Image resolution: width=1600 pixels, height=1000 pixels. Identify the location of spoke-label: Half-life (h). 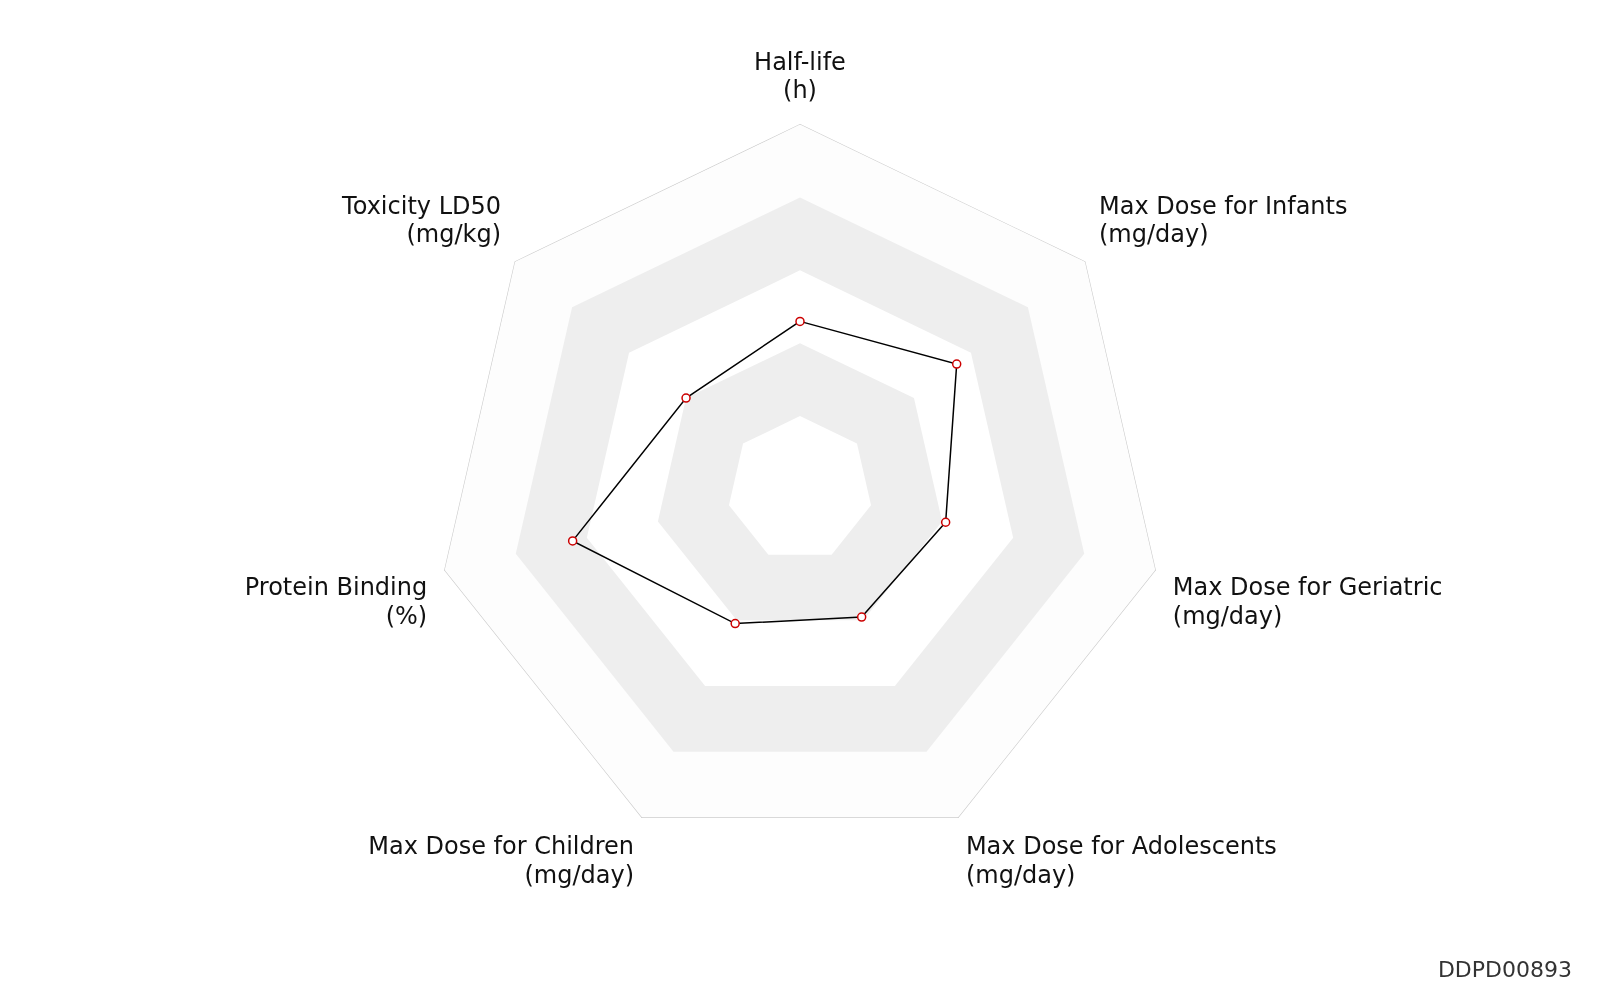
(800, 76).